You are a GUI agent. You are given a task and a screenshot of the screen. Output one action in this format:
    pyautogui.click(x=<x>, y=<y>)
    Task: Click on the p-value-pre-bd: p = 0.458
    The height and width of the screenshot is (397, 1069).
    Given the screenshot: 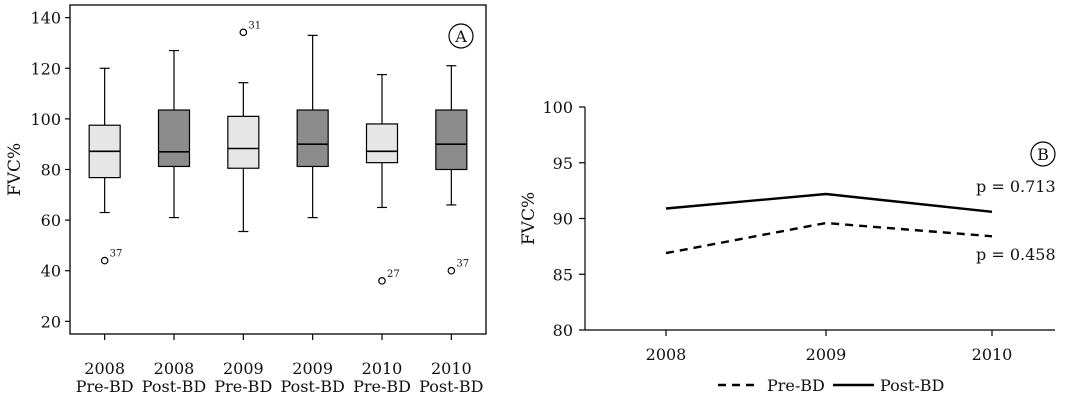 What is the action you would take?
    pyautogui.click(x=1016, y=254)
    